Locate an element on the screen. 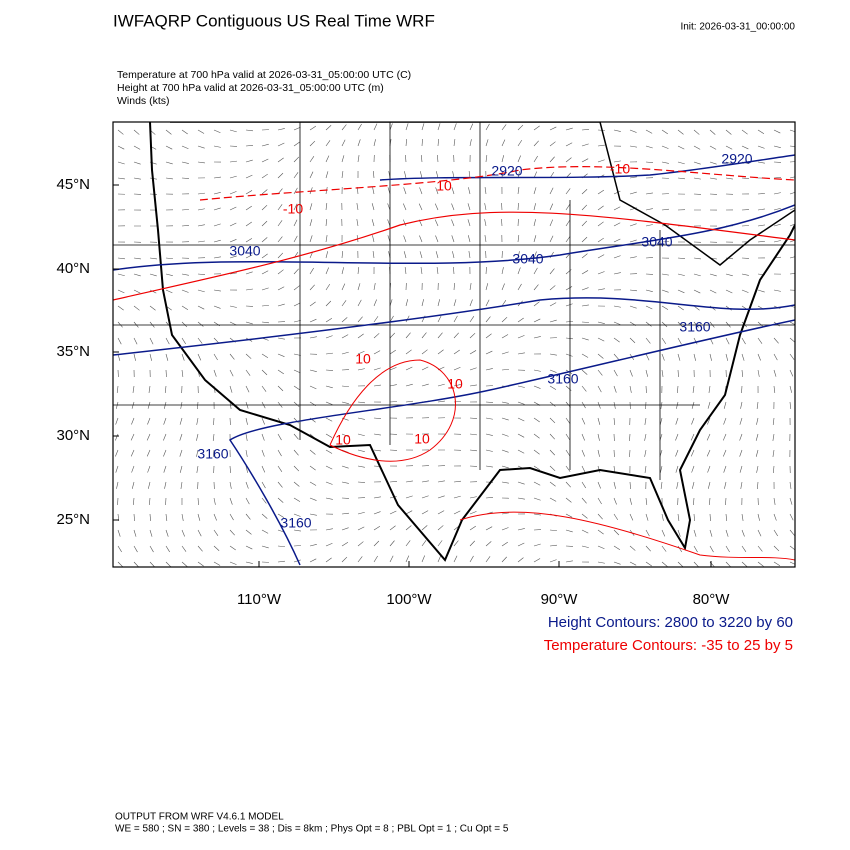  temperature-legend: Temperature Contours: -35 to 25 by 5 is located at coordinates (668, 645).